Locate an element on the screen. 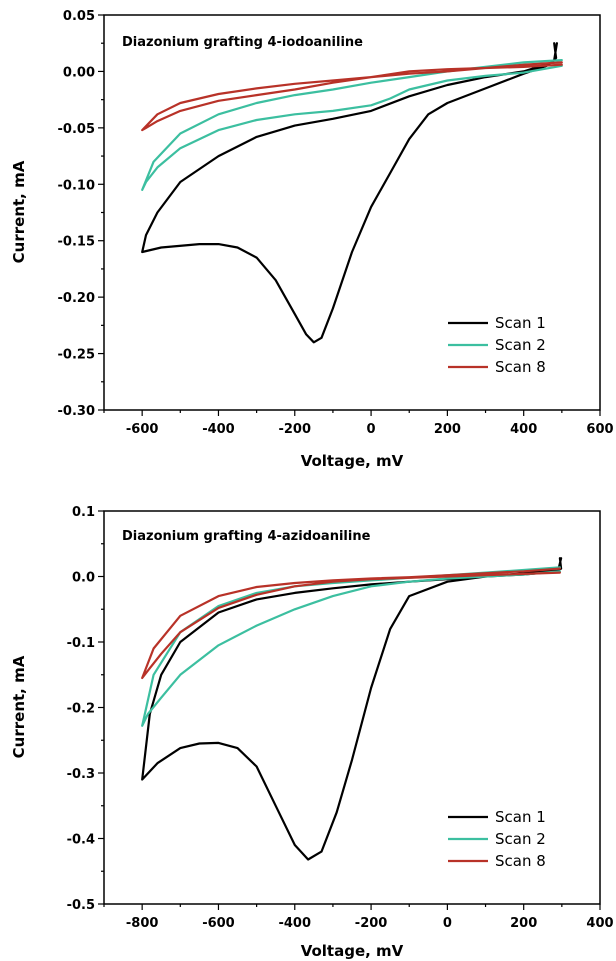  y-tick-label: 0.0 is located at coordinates (83, 578).